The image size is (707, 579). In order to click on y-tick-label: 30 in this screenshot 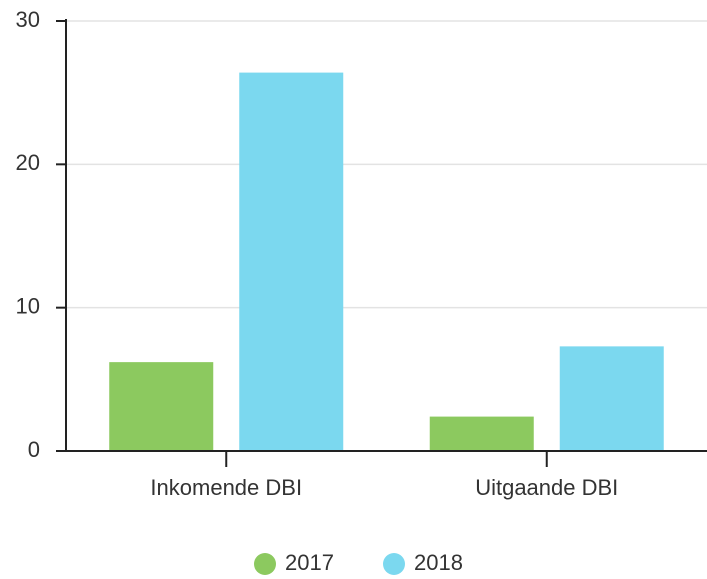, I will do `click(28, 19)`.